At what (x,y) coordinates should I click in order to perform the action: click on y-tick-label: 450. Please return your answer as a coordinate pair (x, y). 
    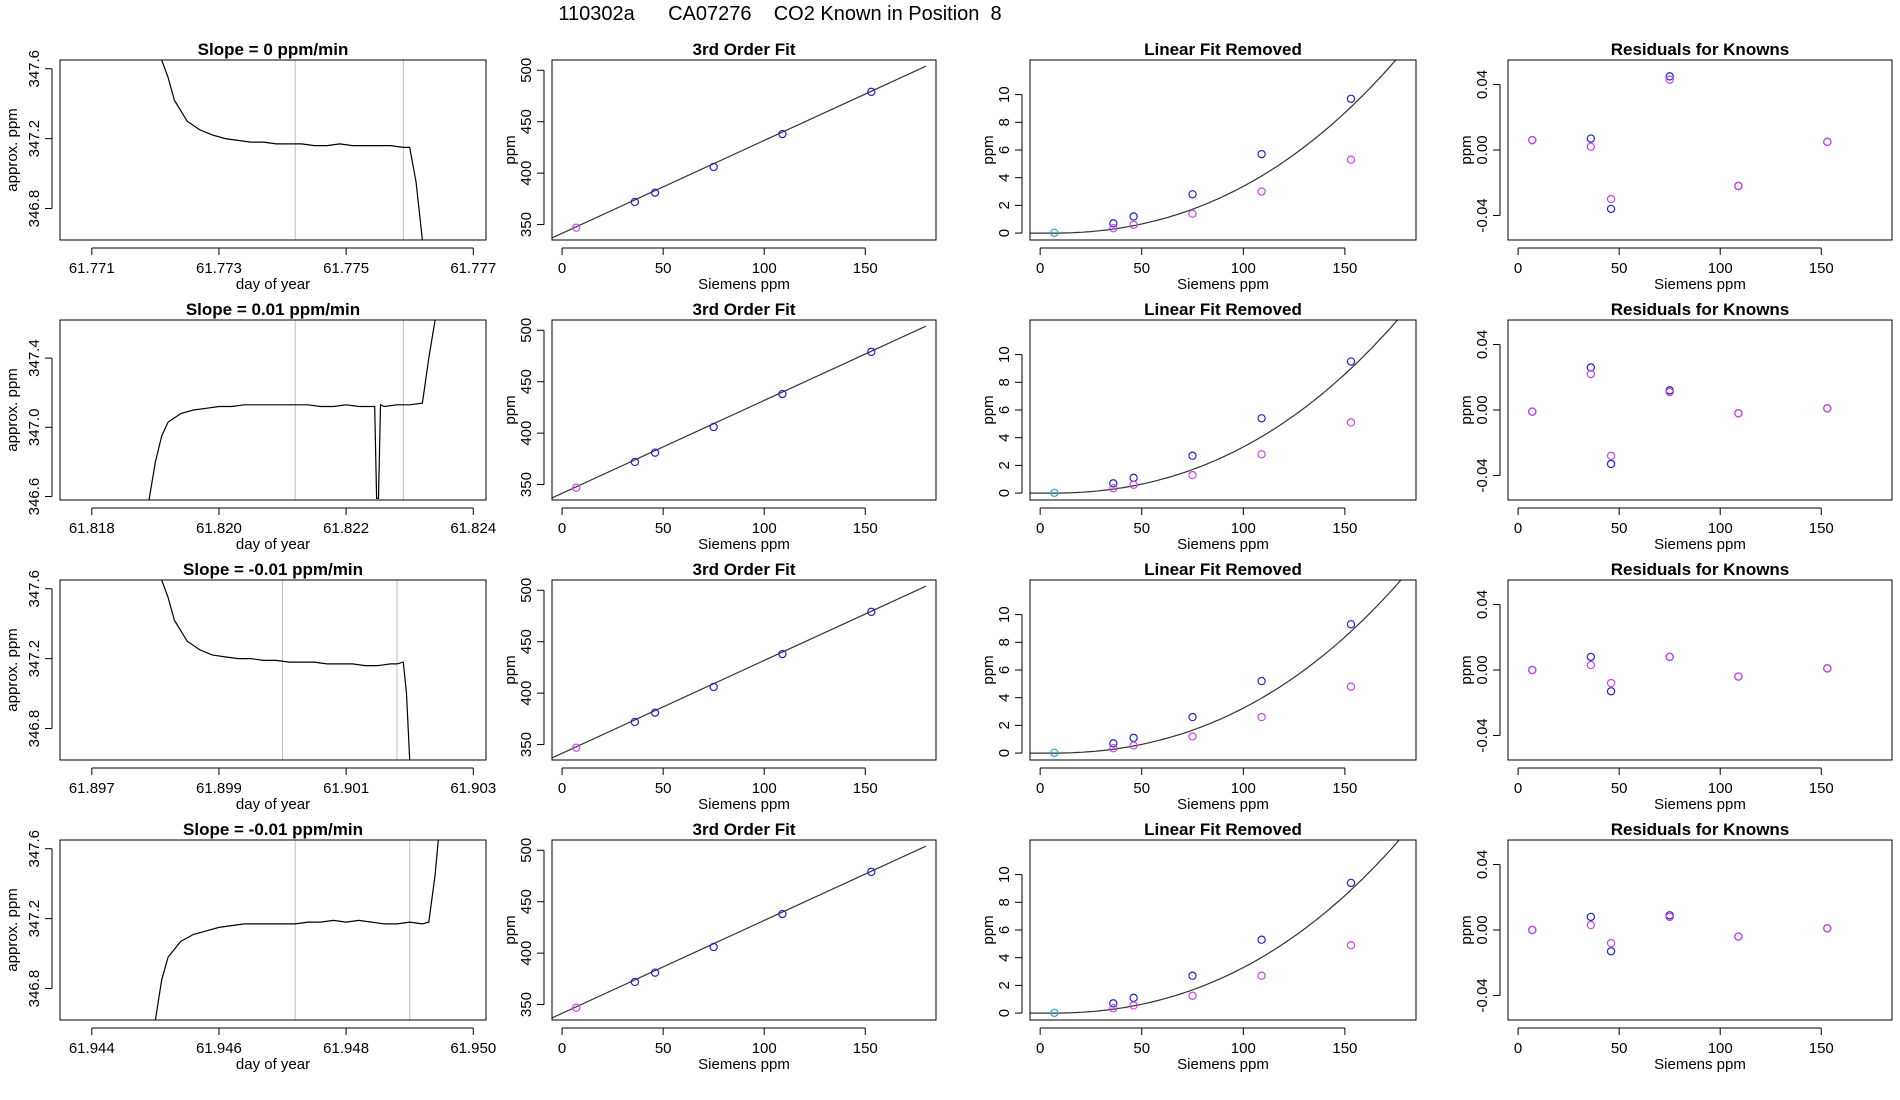
    Looking at the image, I should click on (526, 641).